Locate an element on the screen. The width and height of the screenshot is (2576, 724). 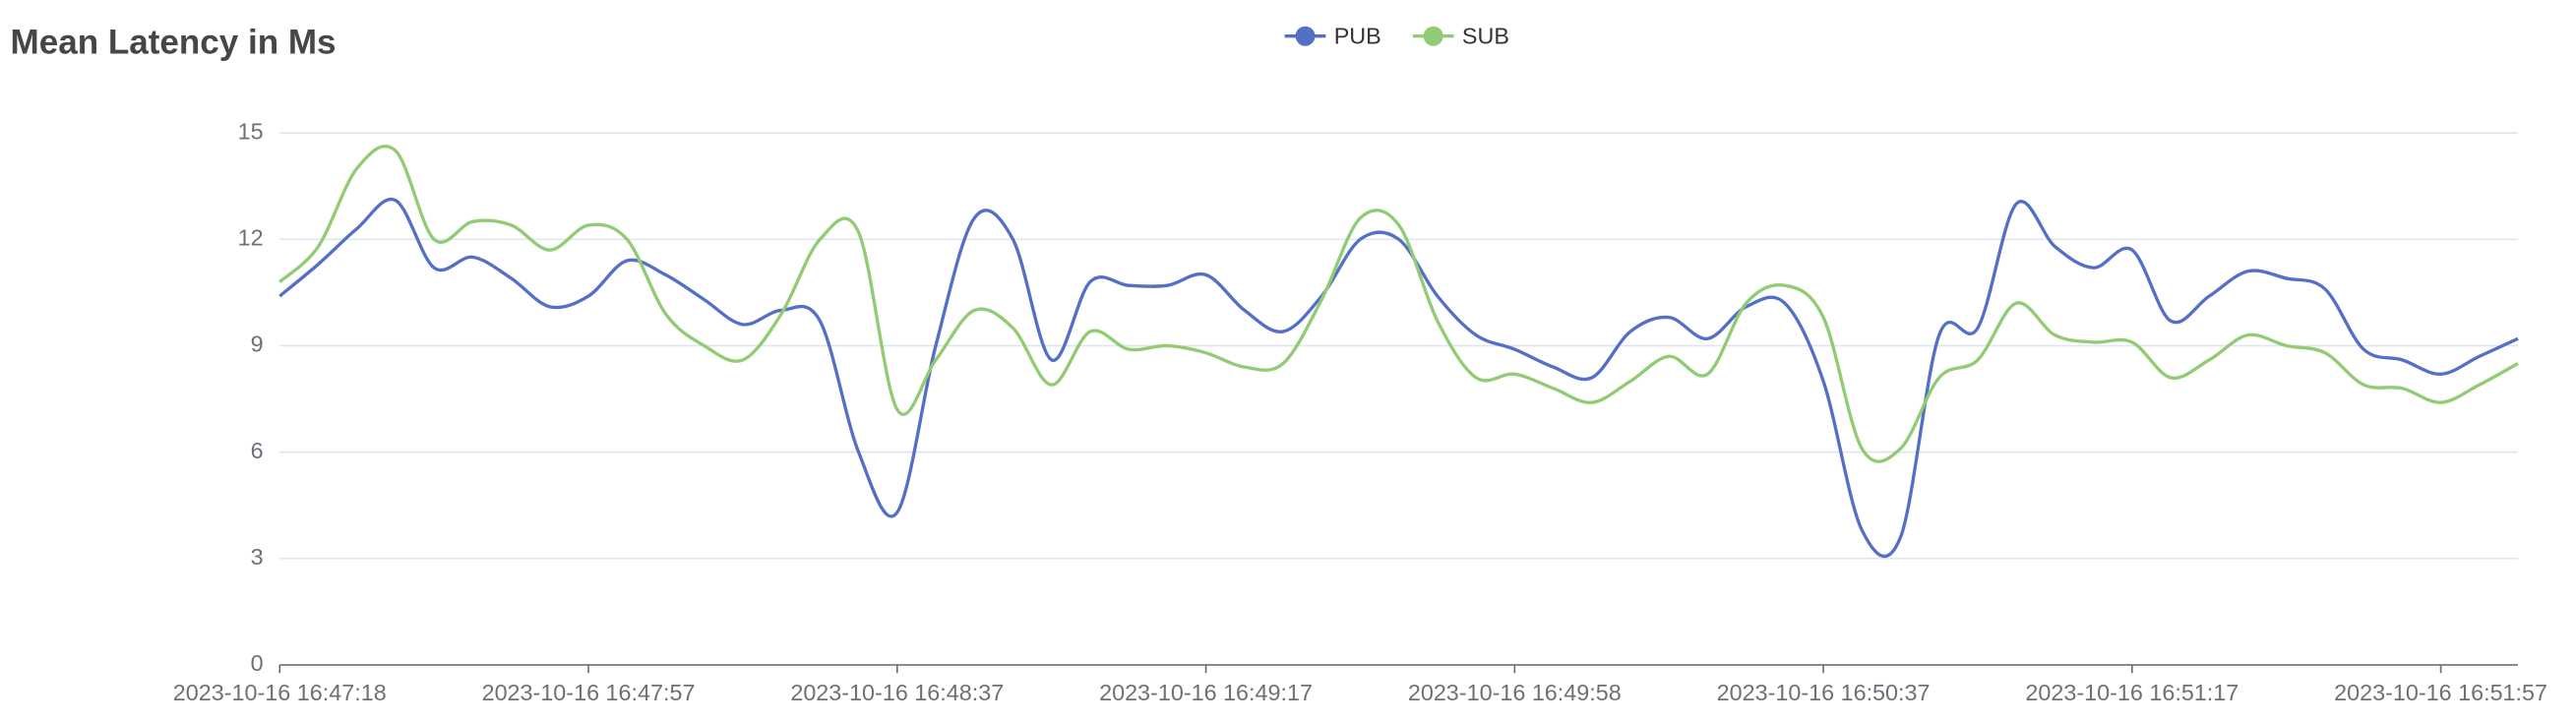
legend-label: PUB is located at coordinates (1357, 36).